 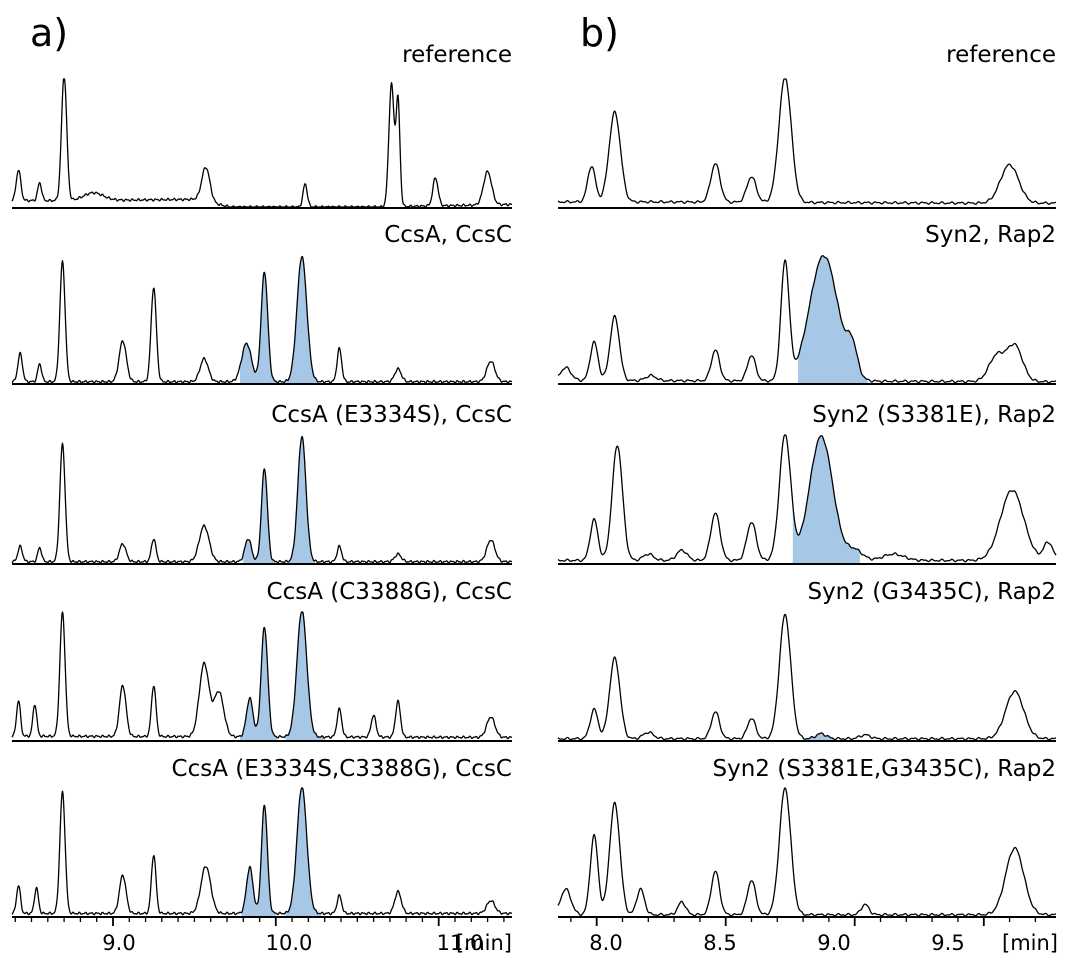 What do you see at coordinates (990, 235) in the screenshot?
I see `panel-b-trace-2-label: Syn2, Rap2` at bounding box center [990, 235].